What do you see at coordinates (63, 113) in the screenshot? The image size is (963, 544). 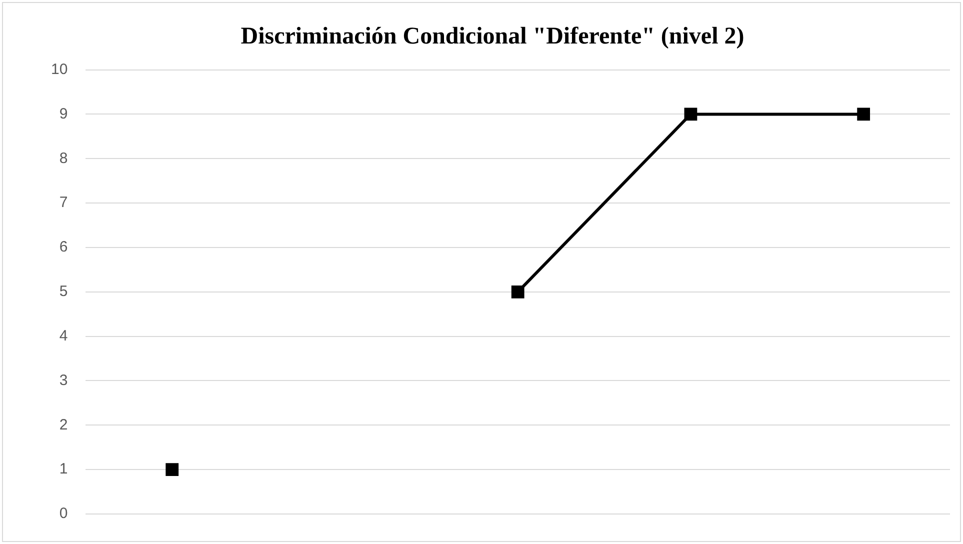 I see `y-tick-label: 9` at bounding box center [63, 113].